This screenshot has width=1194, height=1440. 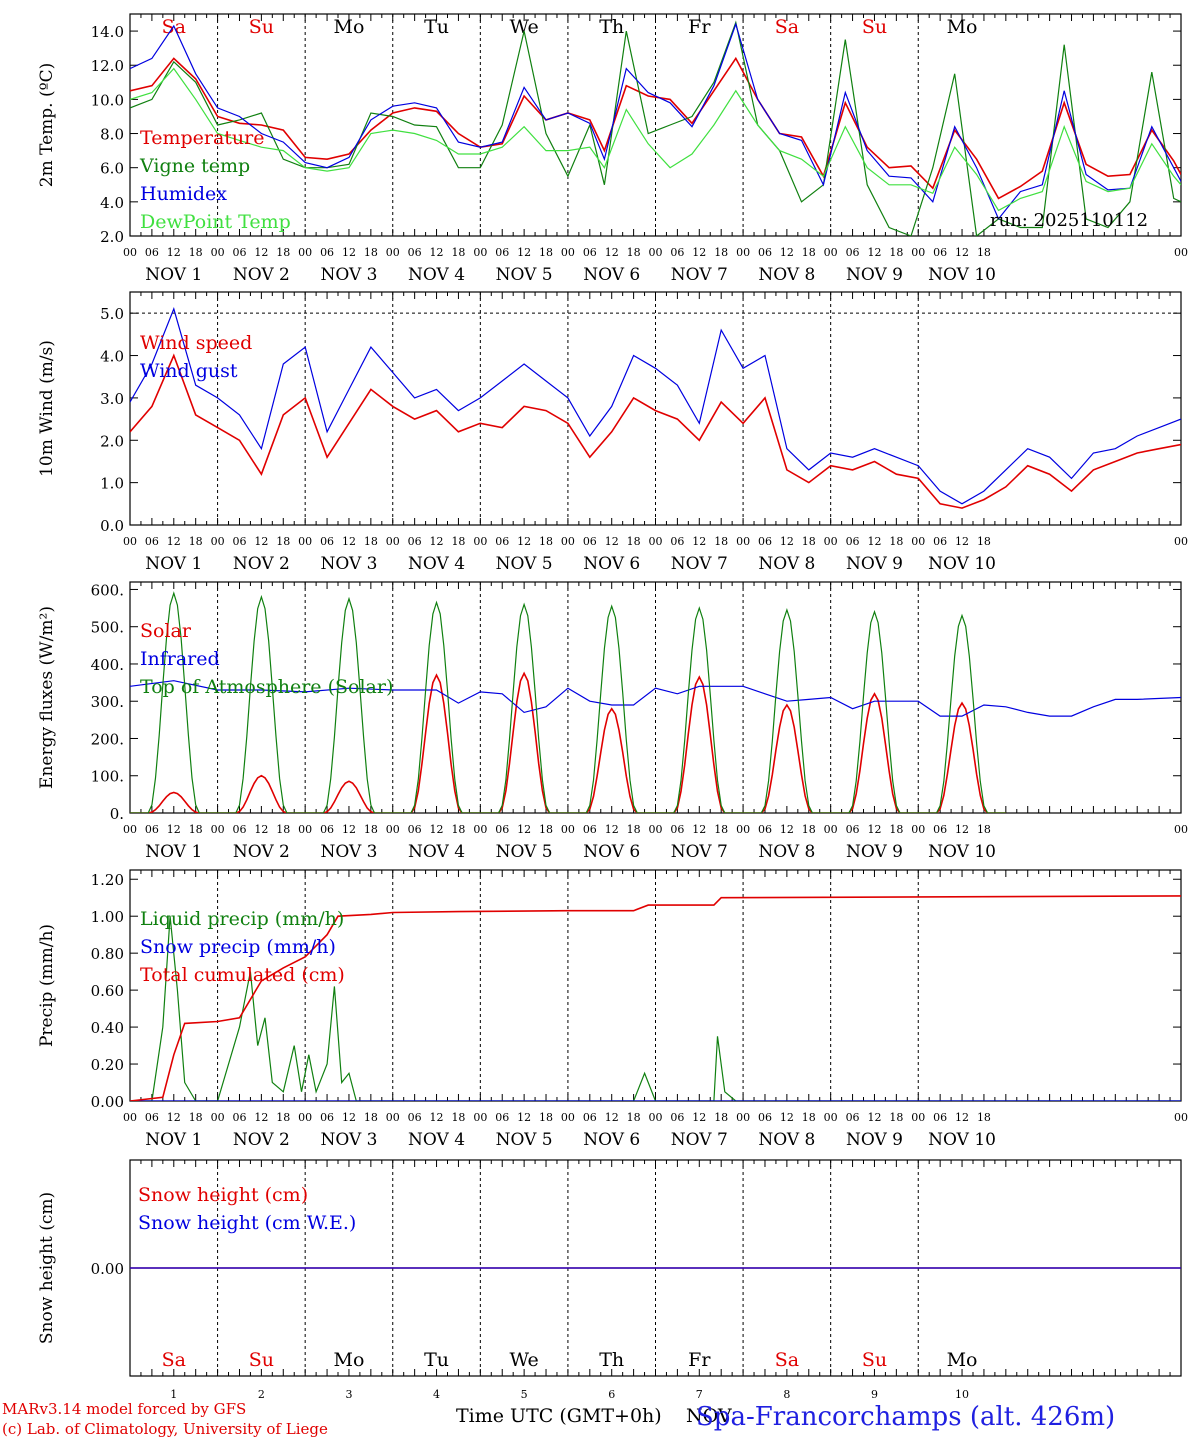 I want to click on day-name-label: Sa, so click(x=787, y=1360).